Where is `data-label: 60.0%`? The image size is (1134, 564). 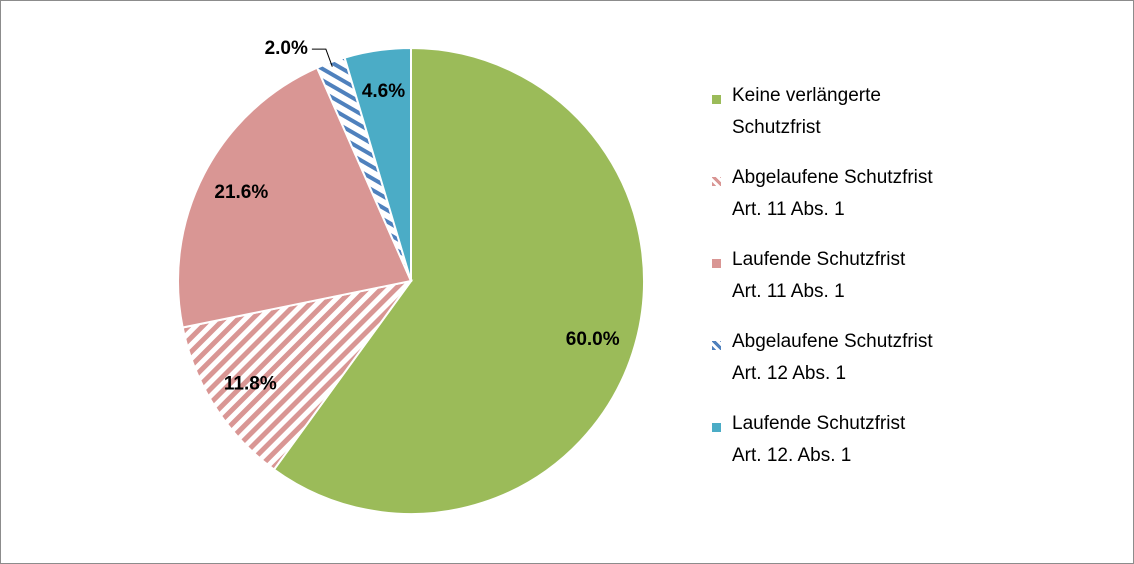 data-label: 60.0% is located at coordinates (593, 339).